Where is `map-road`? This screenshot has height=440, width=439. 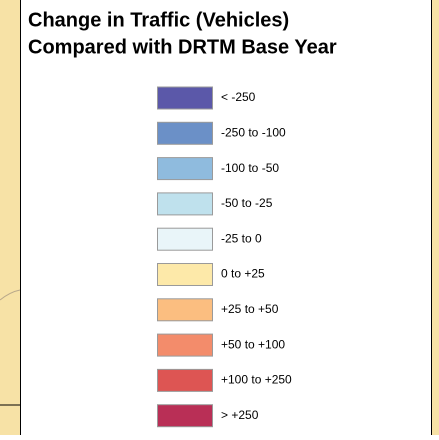 map-road is located at coordinates (10, 295).